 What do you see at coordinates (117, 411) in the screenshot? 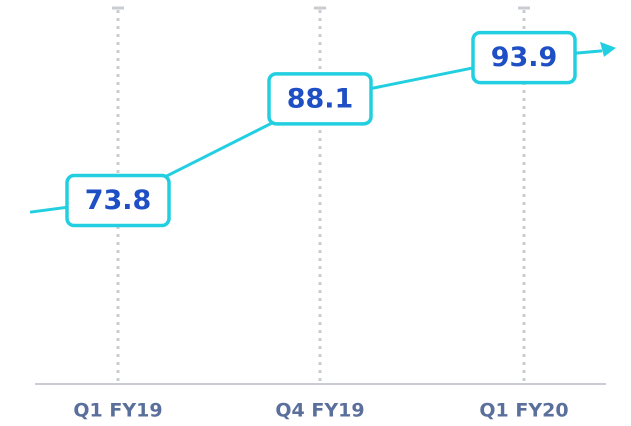
I see `x-tick-label: Q1 FY19` at bounding box center [117, 411].